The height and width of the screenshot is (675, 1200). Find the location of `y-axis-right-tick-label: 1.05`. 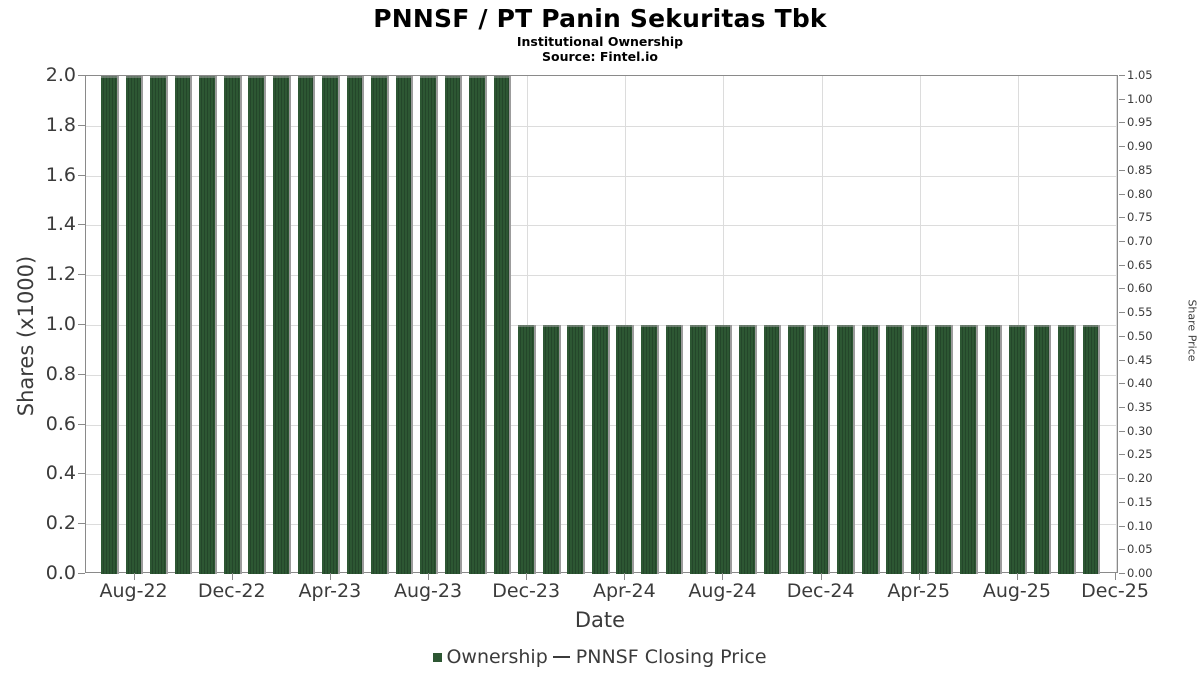

y-axis-right-tick-label: 1.05 is located at coordinates (1140, 75).